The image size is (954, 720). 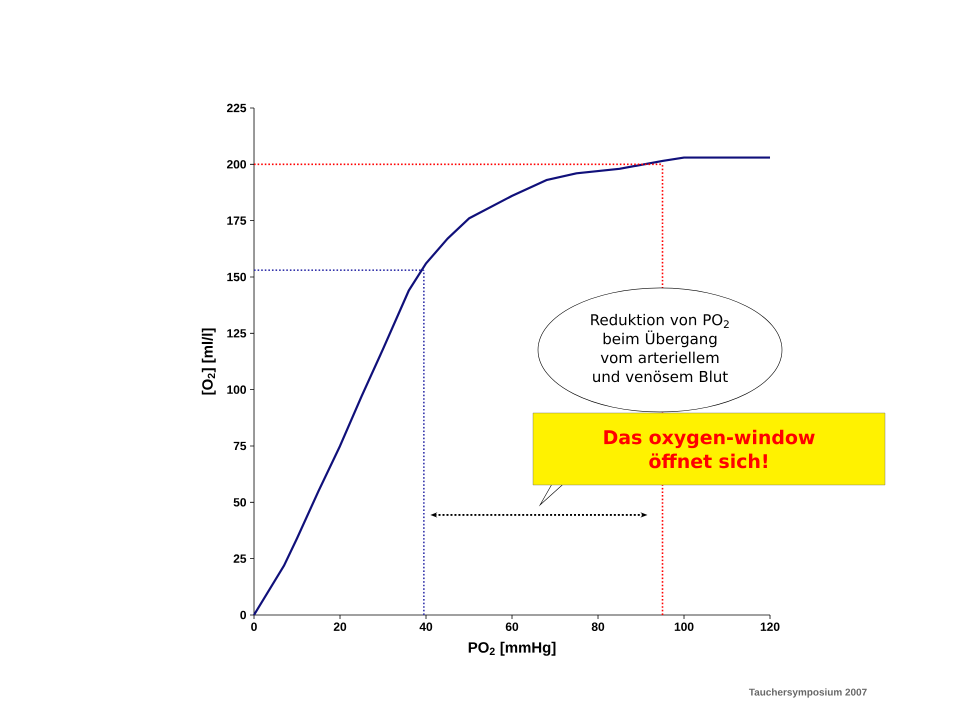 I want to click on y-tick-label: 100, so click(x=236, y=389).